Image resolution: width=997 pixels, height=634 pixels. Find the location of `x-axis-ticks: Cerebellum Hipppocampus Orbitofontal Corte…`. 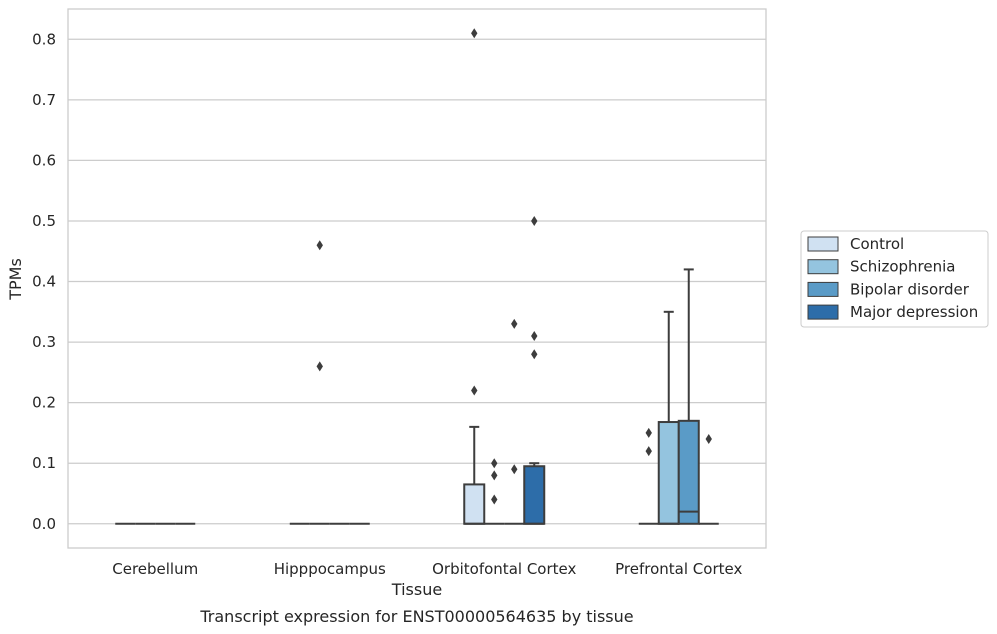

x-axis-ticks: Cerebellum Hipppocampus Orbitofontal Corte… is located at coordinates (427, 569).